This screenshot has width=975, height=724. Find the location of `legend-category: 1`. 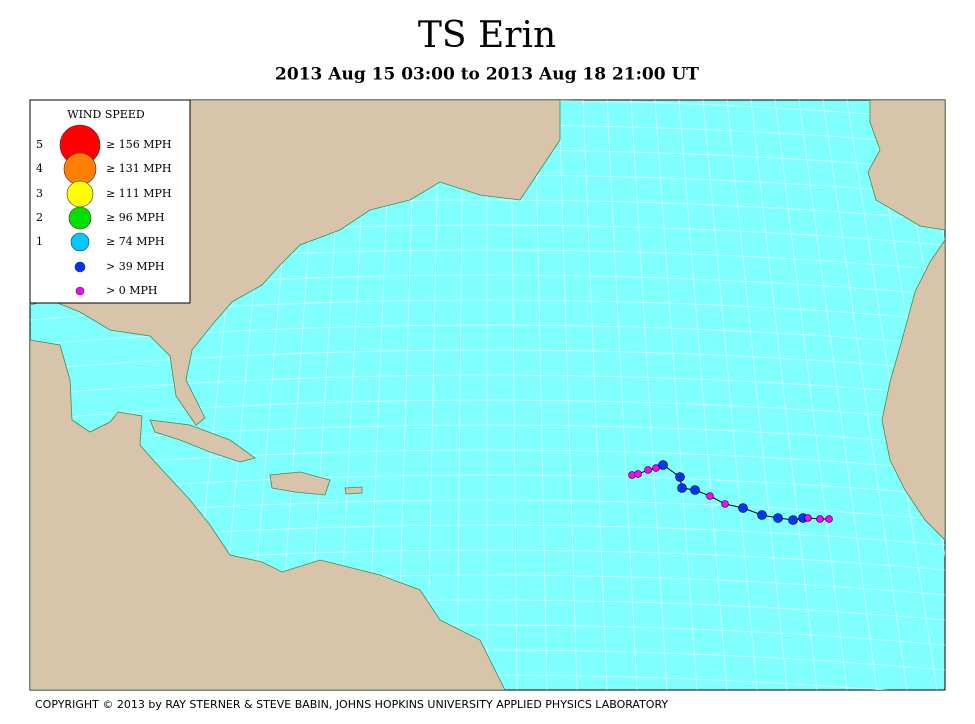

legend-category: 1 is located at coordinates (39, 241).